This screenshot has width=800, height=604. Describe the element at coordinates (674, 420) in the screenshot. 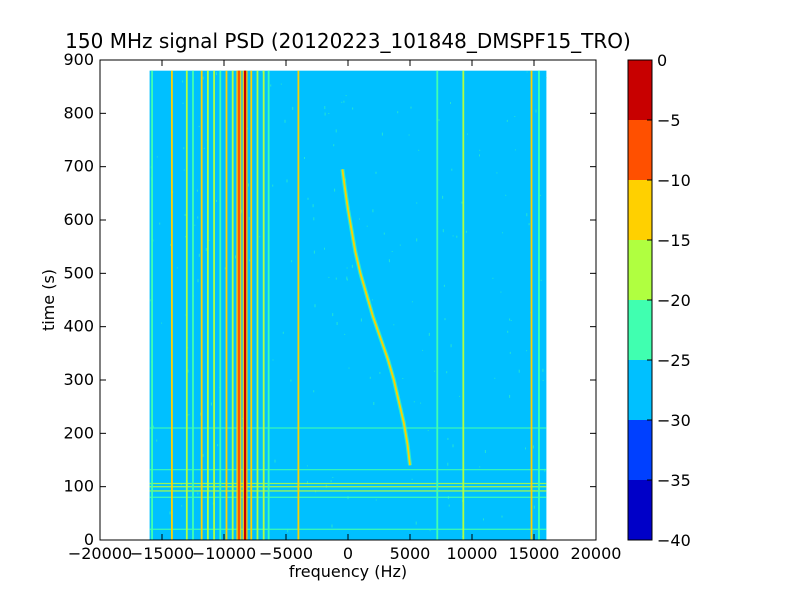

I see `colorbar-tick-label: −30` at that location.